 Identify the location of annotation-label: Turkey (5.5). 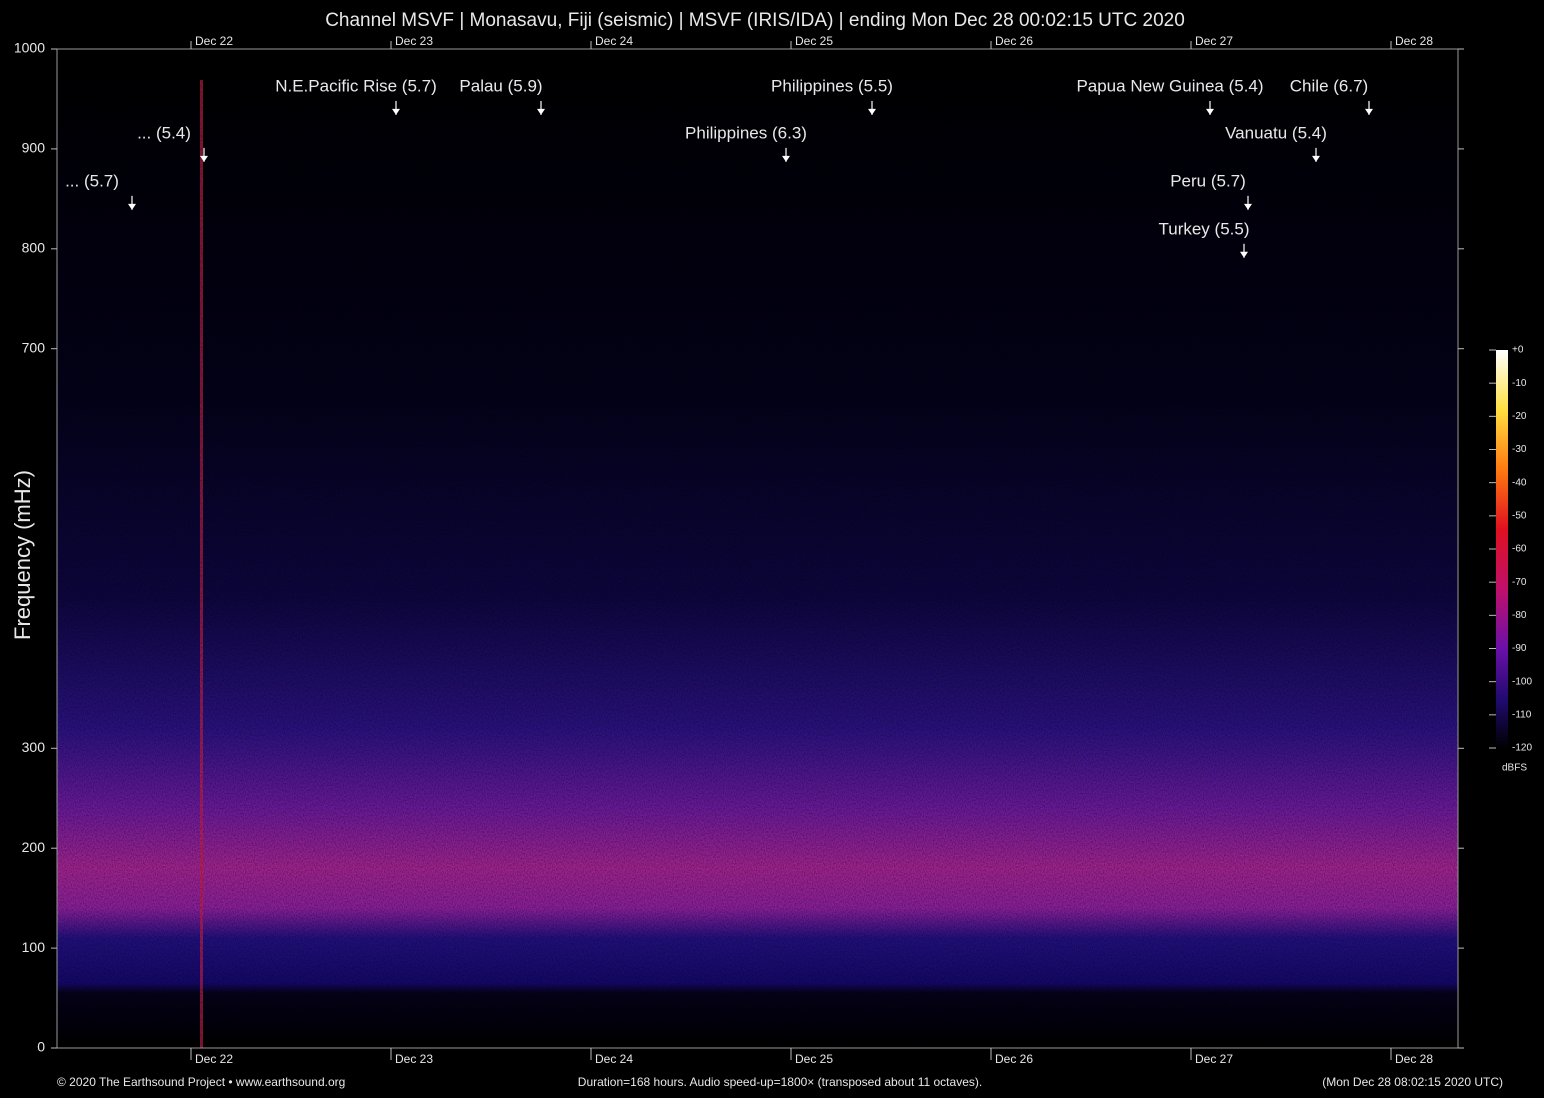
(1203, 228).